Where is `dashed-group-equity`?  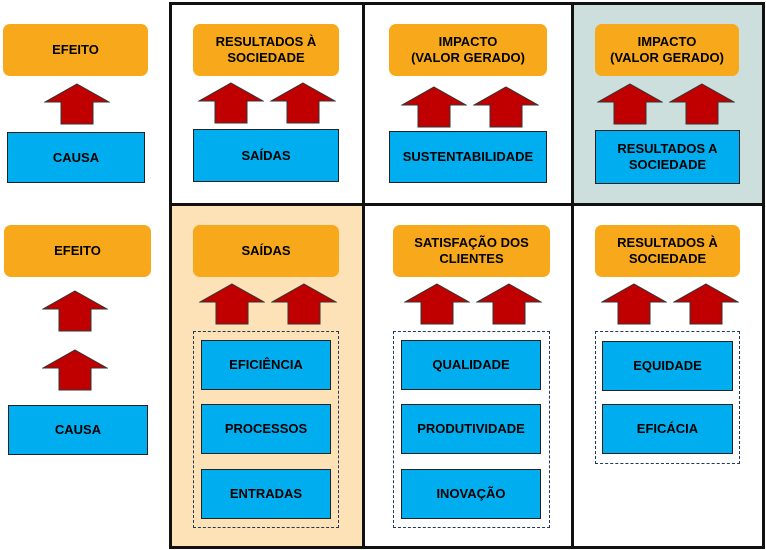 dashed-group-equity is located at coordinates (667, 397).